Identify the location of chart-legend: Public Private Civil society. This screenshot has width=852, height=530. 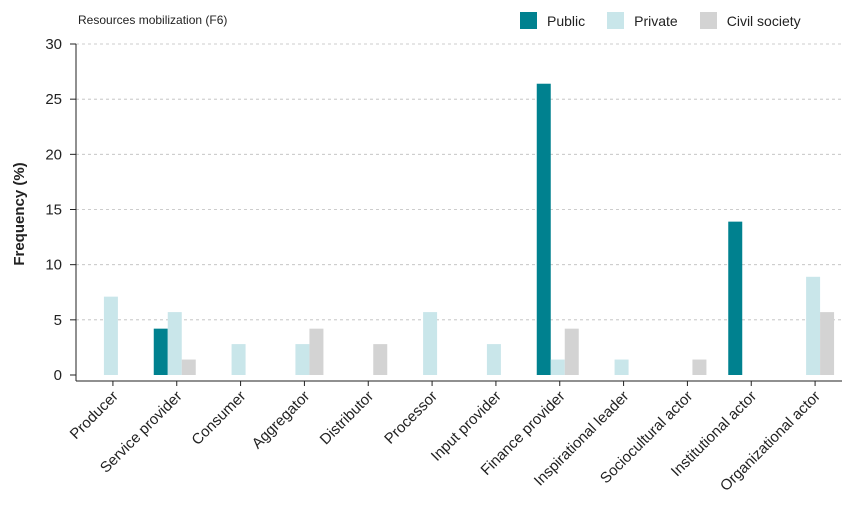
(671, 20).